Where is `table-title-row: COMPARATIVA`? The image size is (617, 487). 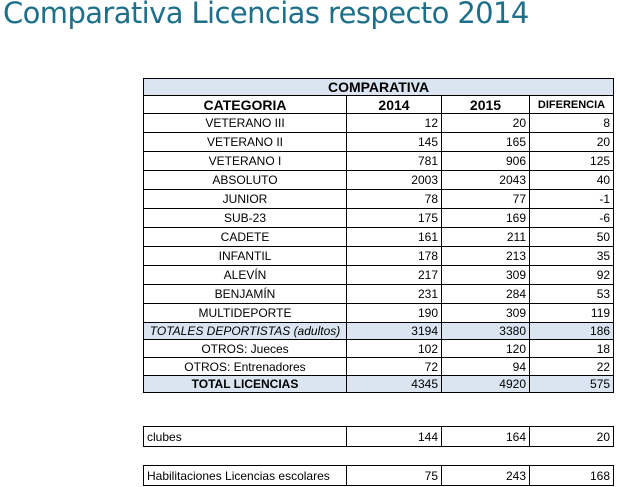 table-title-row: COMPARATIVA is located at coordinates (378, 87).